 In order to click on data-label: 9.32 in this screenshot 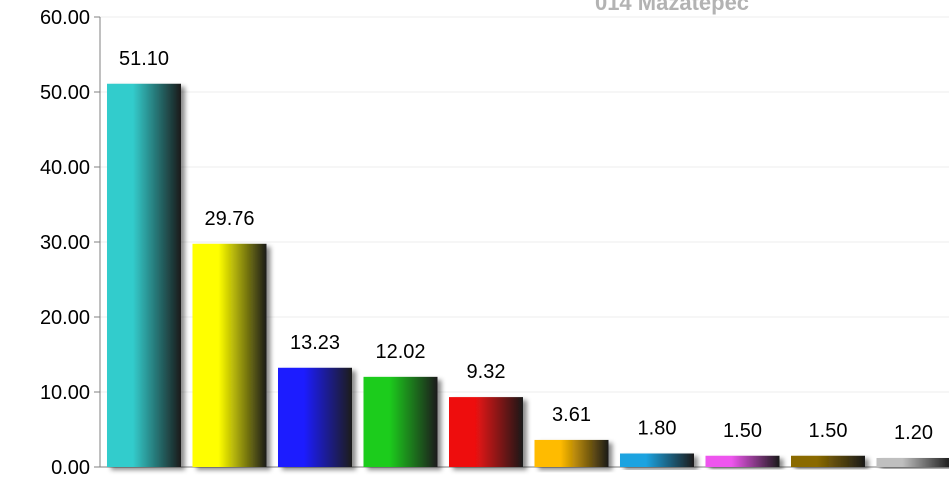, I will do `click(486, 372)`.